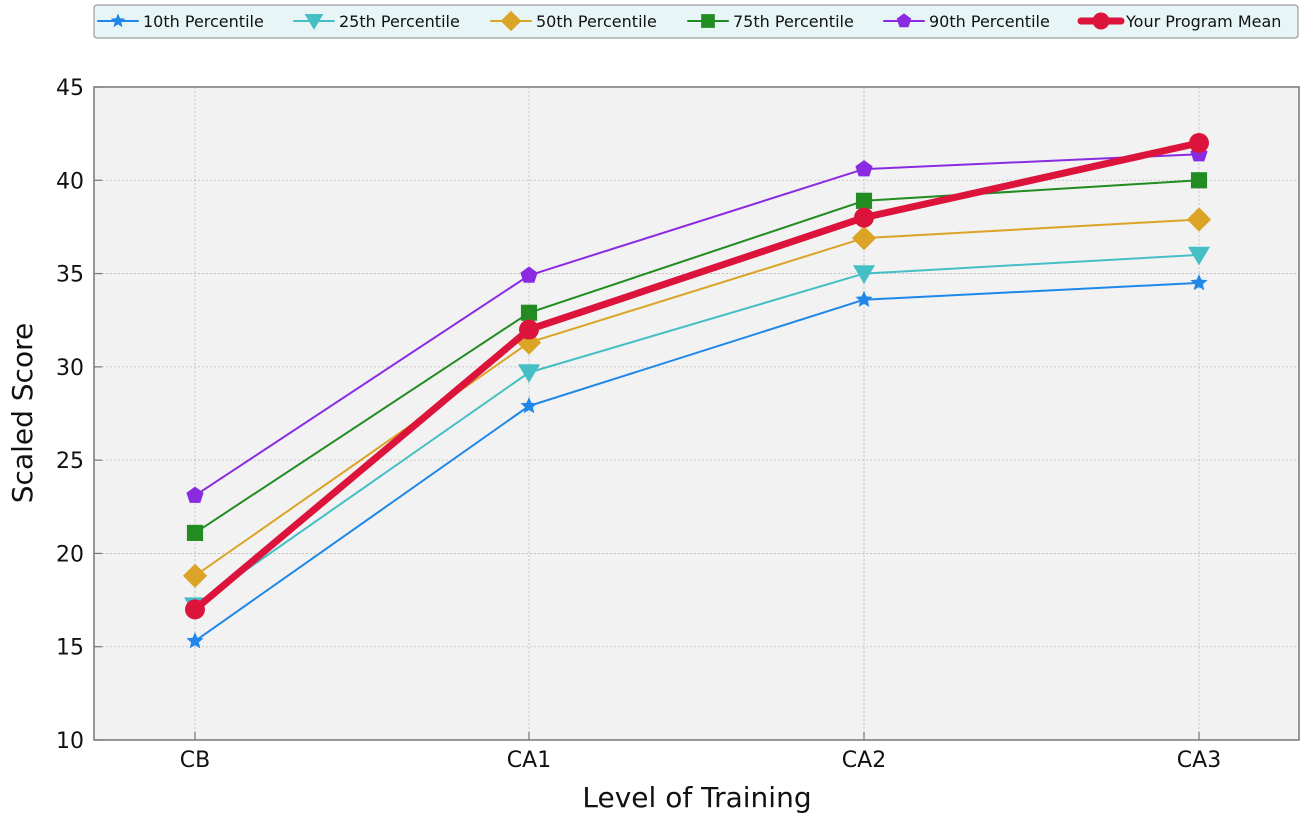  I want to click on legend-item: 25th Percentile, so click(376, 21).